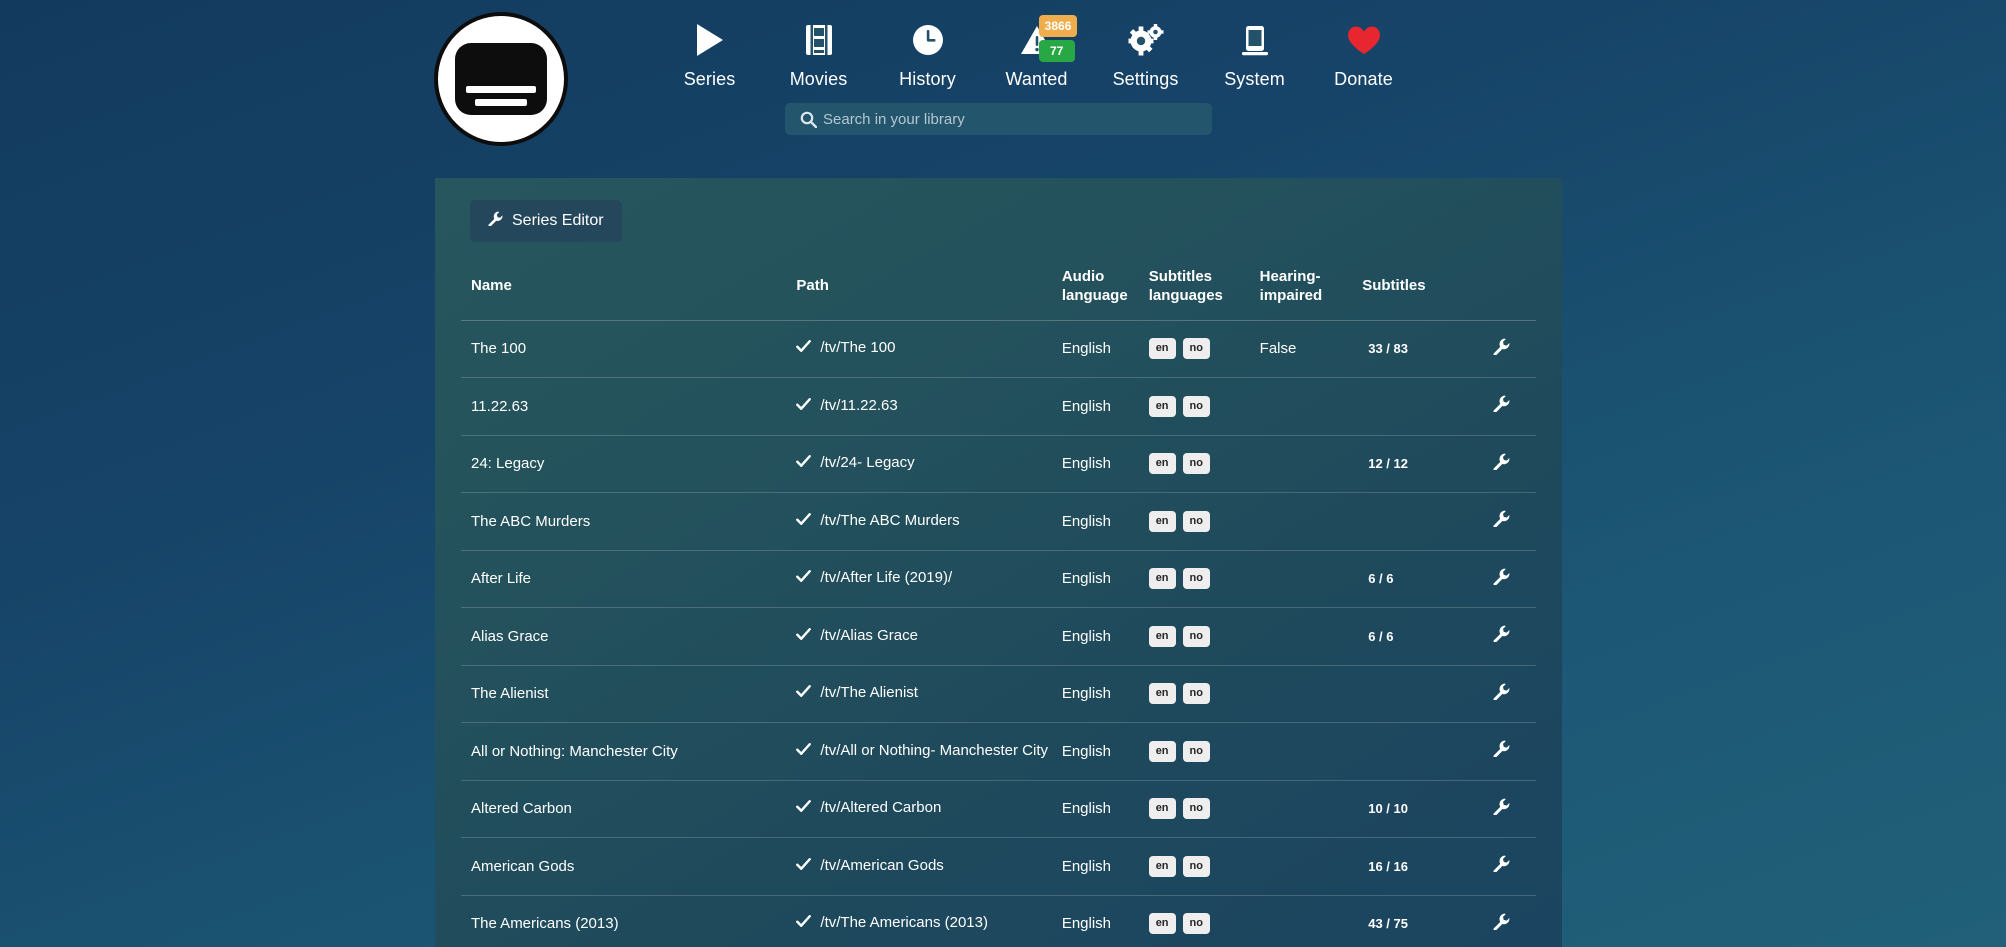  Describe the element at coordinates (1146, 40) in the screenshot. I see `gears-icon` at that location.